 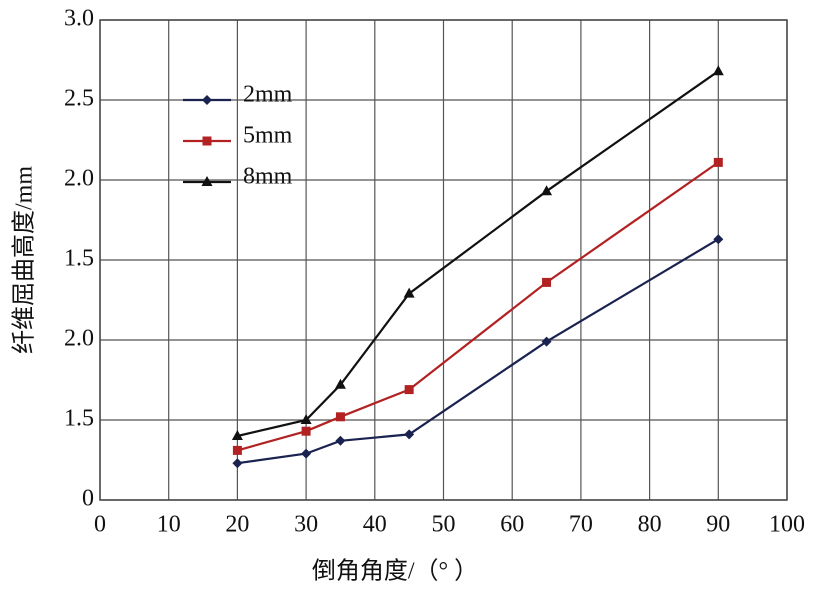 What do you see at coordinates (268, 177) in the screenshot?
I see `legend-label: 8mm` at bounding box center [268, 177].